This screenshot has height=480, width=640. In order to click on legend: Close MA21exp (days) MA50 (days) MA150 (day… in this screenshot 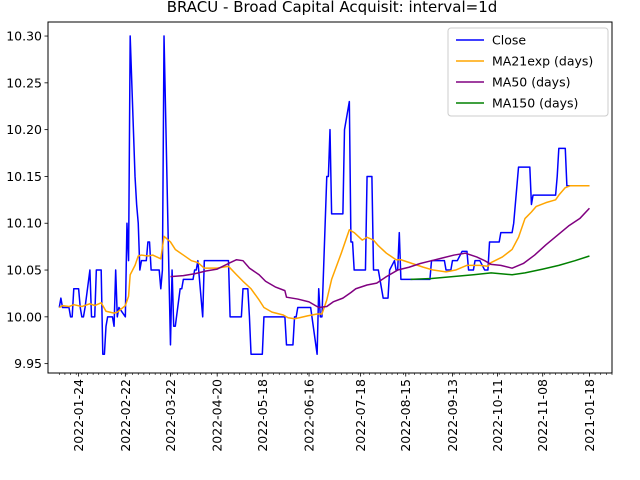, I will do `click(528, 72)`.